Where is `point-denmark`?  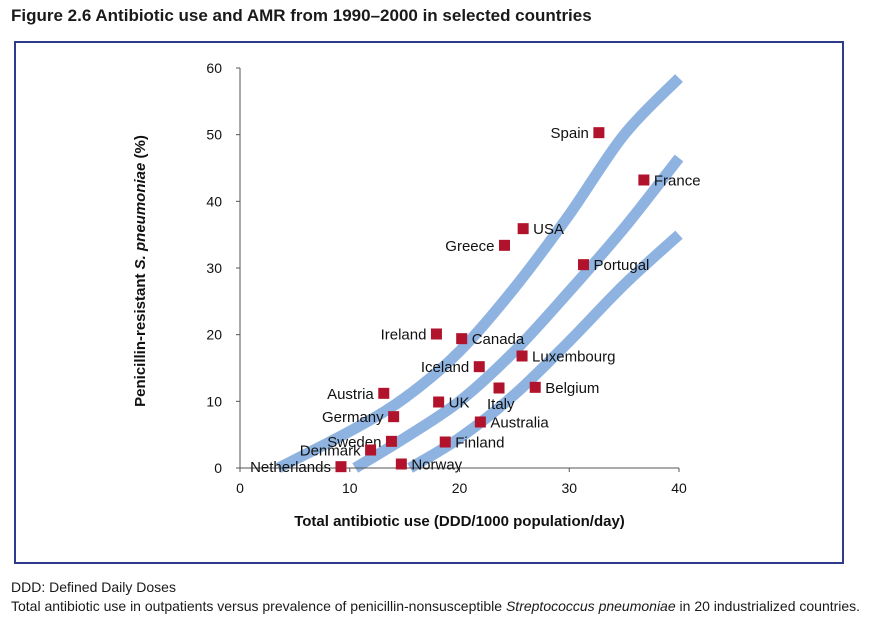
point-denmark is located at coordinates (371, 450).